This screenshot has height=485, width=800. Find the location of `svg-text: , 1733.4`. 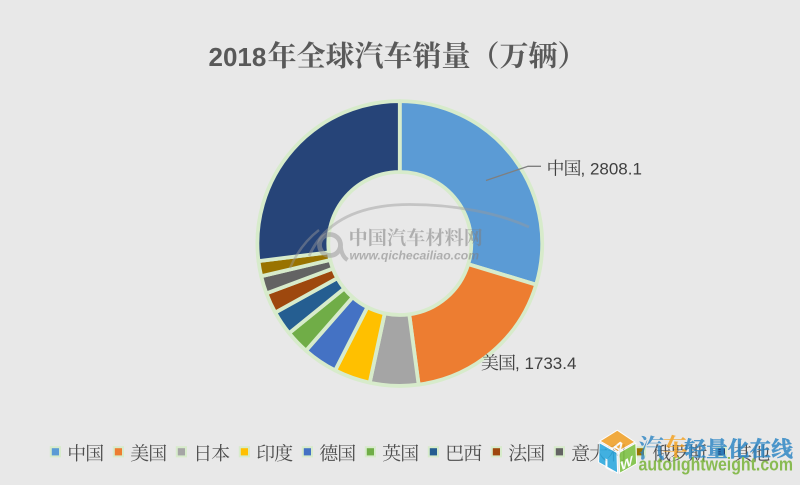

svg-text: , 1733.4 is located at coordinates (545, 363).